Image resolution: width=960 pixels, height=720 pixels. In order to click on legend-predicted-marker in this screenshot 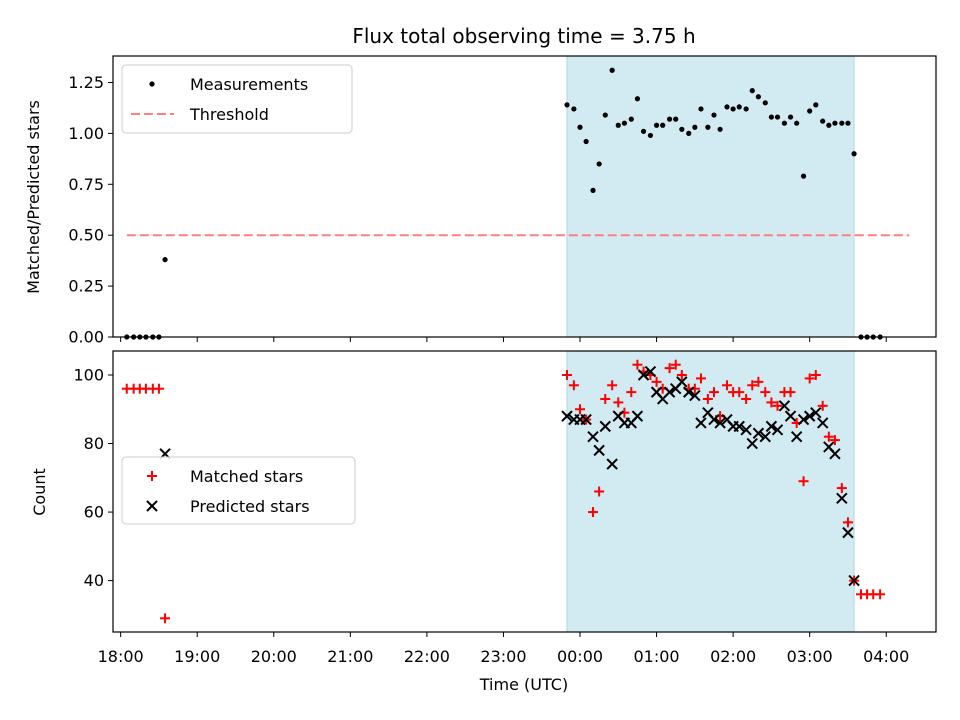, I will do `click(152, 506)`.